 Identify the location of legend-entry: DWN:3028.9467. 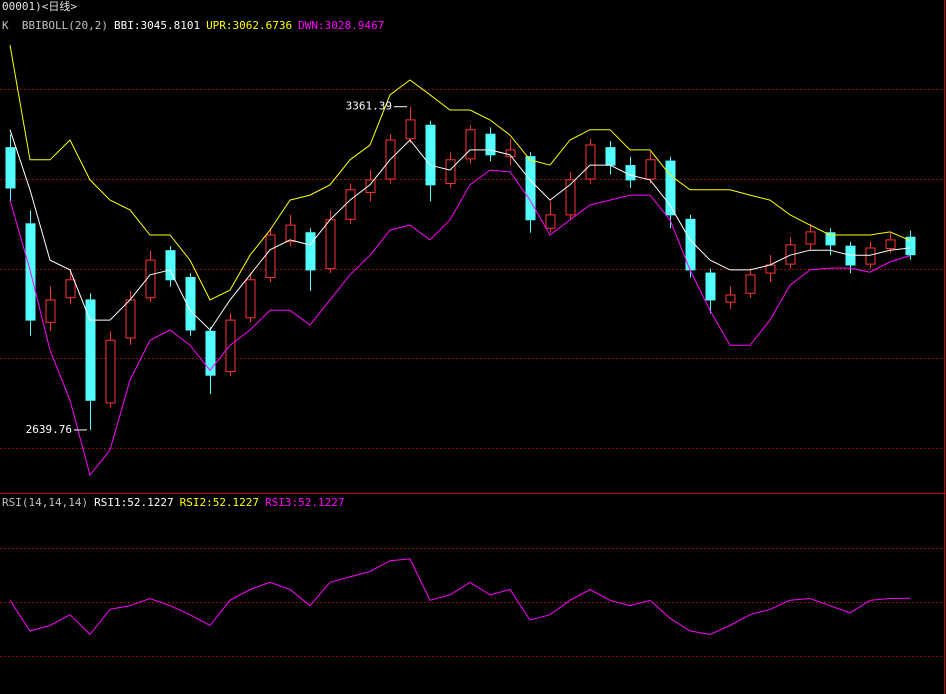
(341, 25).